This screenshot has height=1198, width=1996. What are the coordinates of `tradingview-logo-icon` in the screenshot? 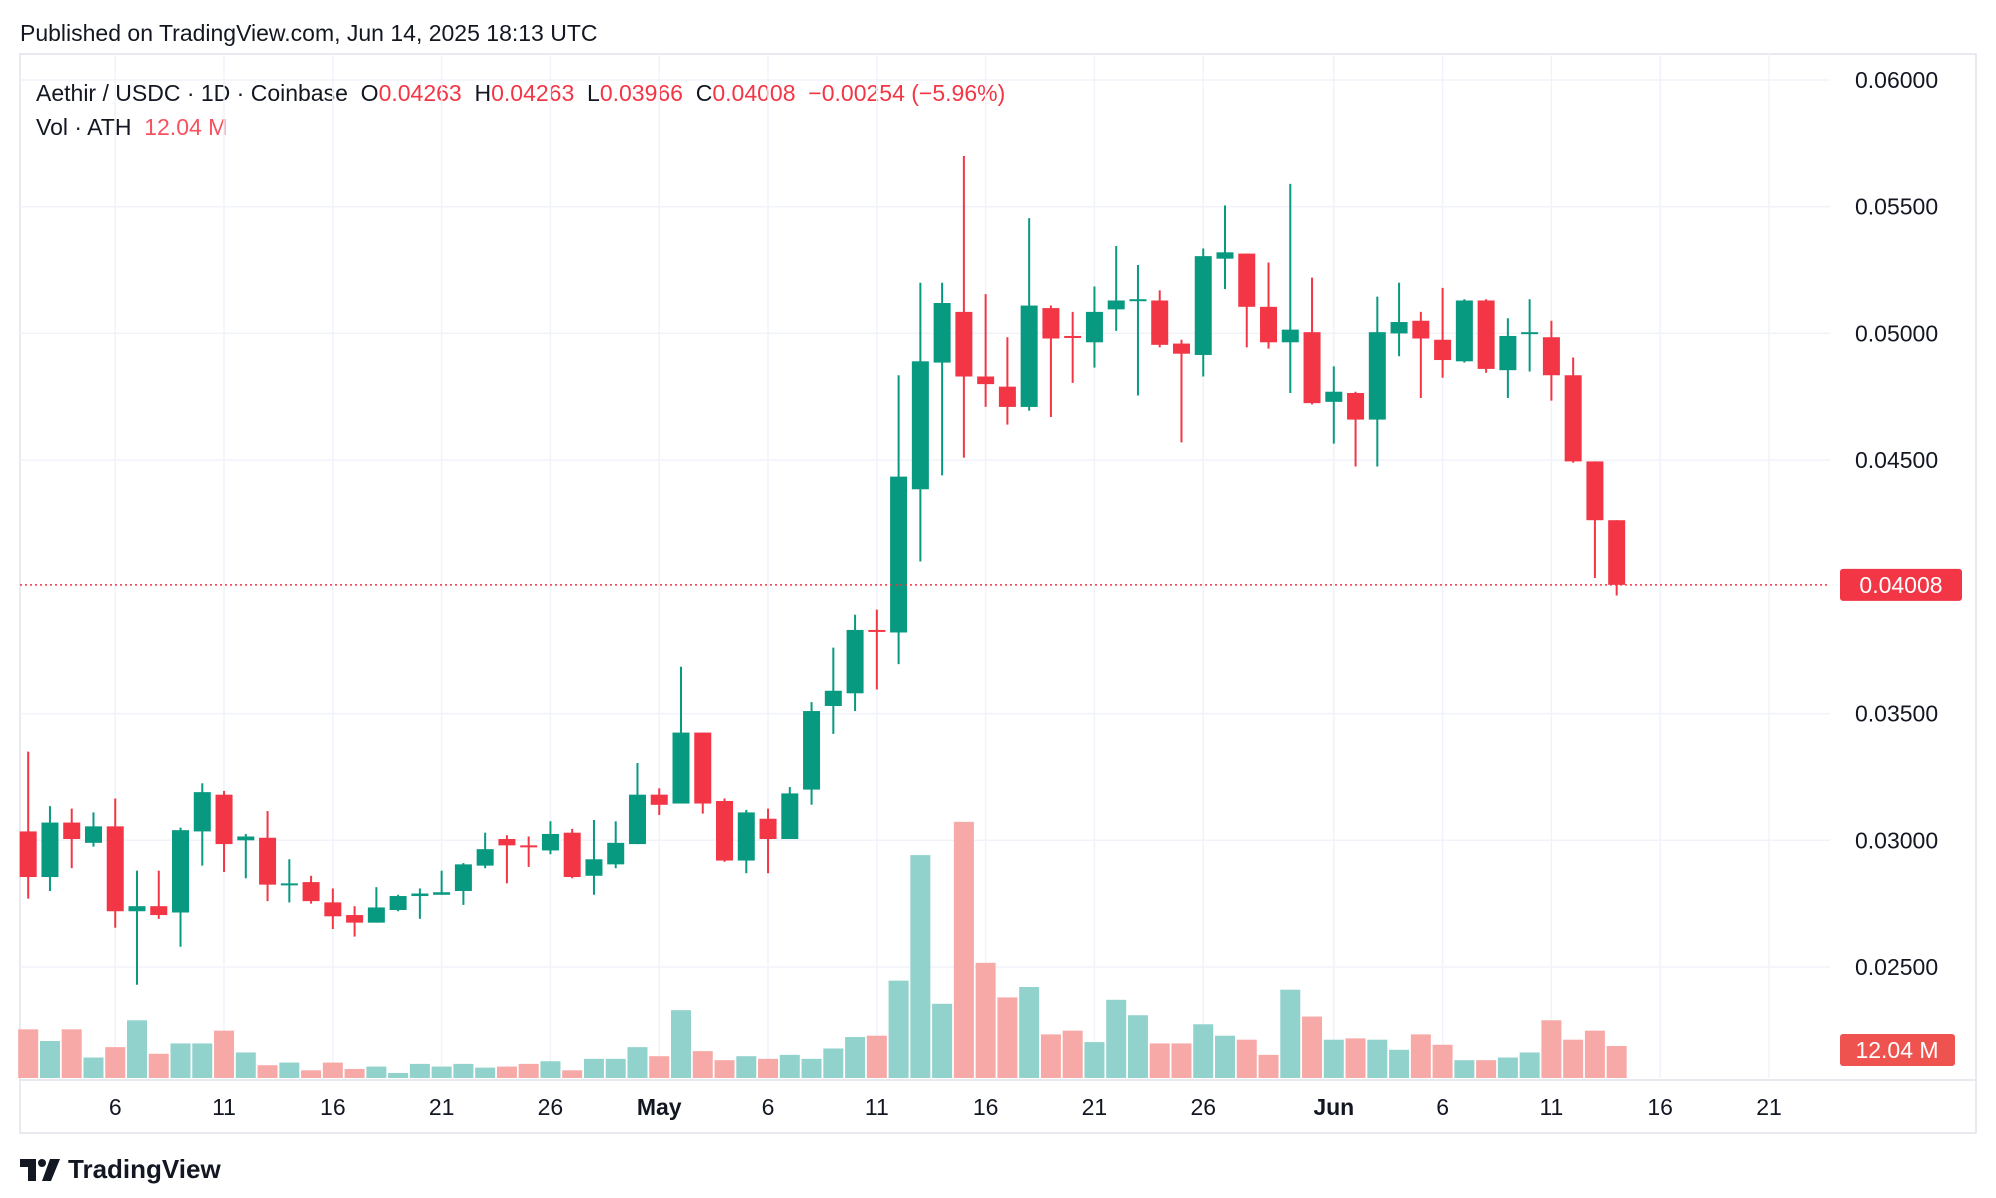 It's located at (40, 1169).